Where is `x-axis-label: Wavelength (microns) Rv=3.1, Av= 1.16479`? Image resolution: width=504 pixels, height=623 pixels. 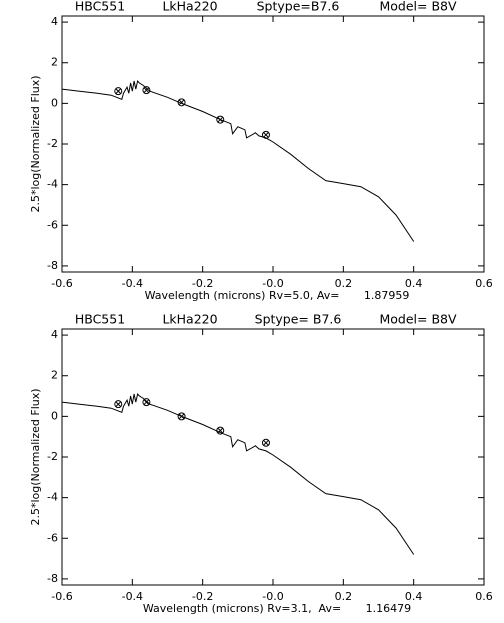 x-axis-label: Wavelength (microns) Rv=3.1, Av= 1.16479 is located at coordinates (277, 608).